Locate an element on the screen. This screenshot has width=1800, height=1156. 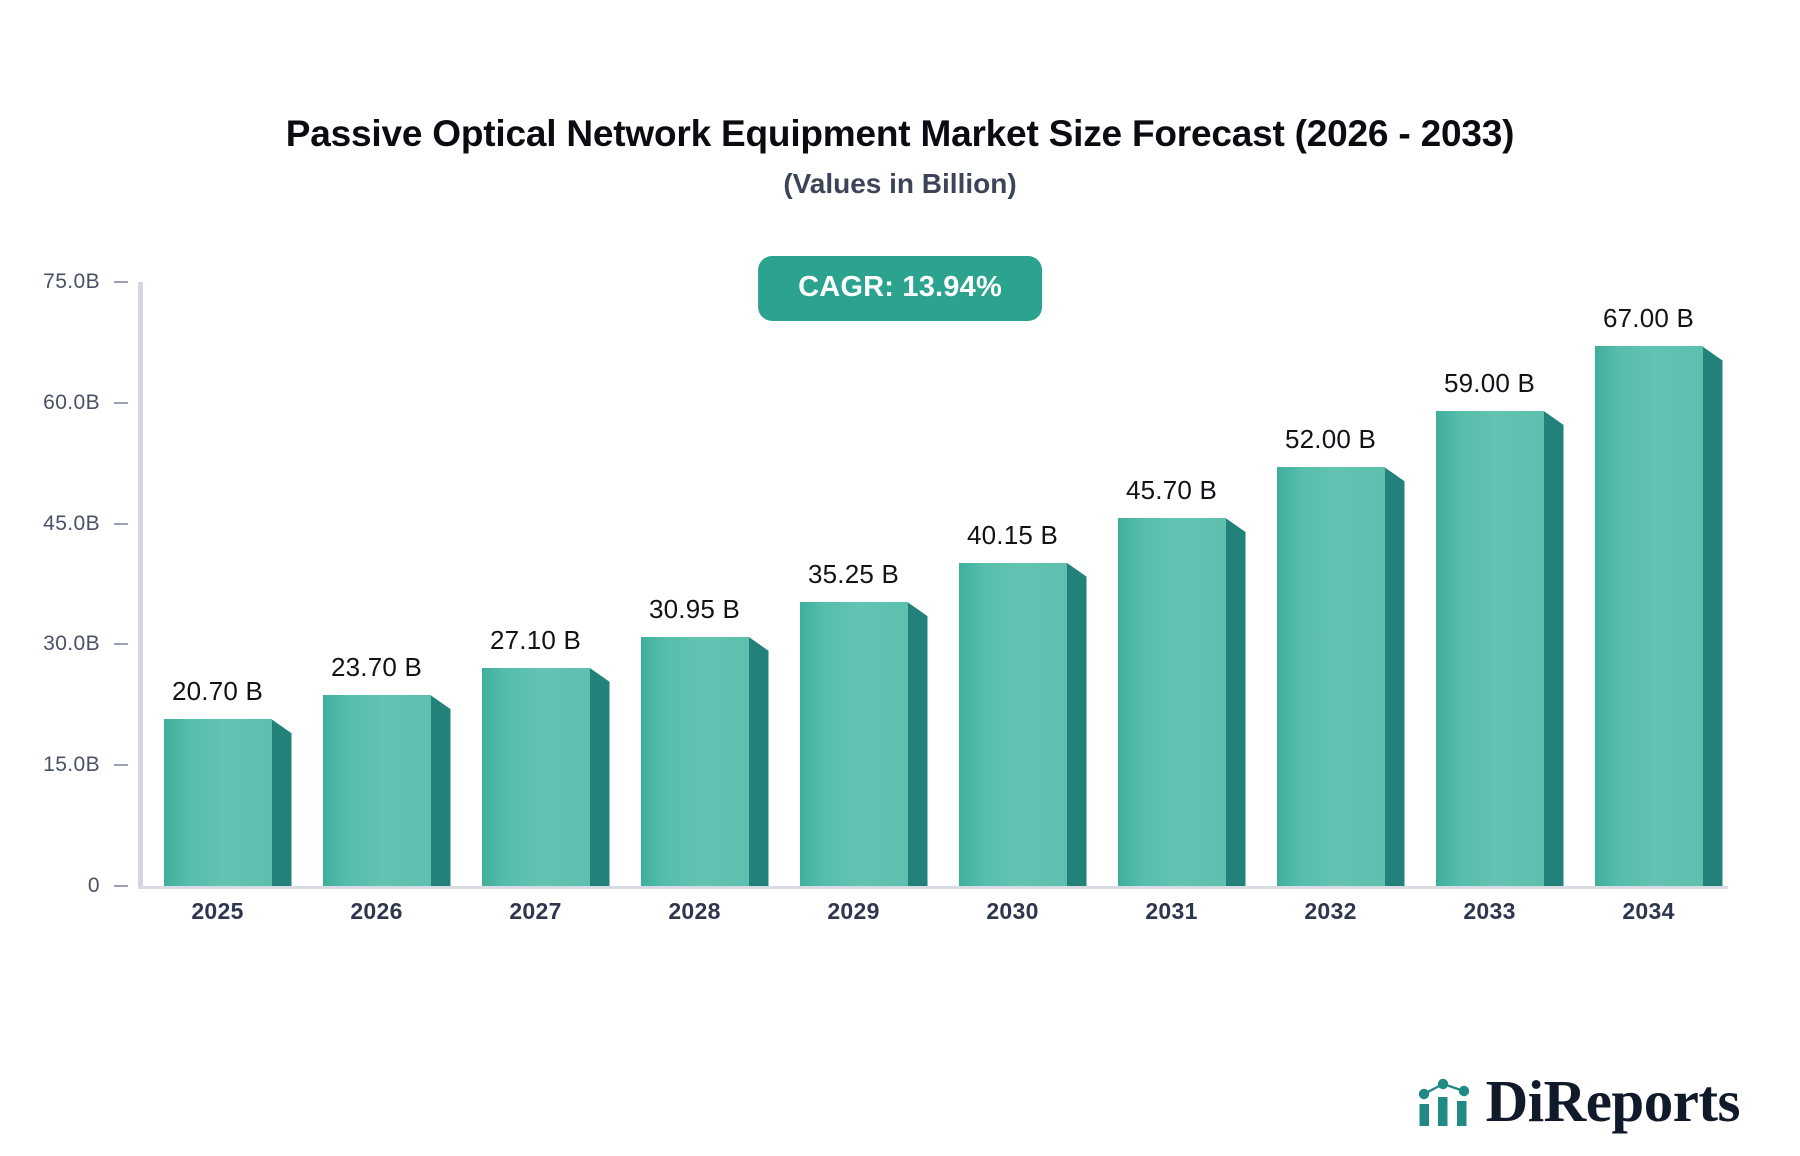
bar: 52.00 B is located at coordinates (1340, 655).